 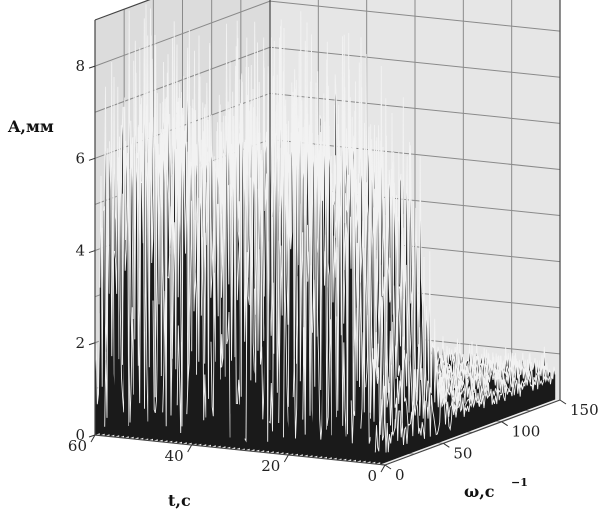 I want to click on t-tick-label: 60, so click(x=77, y=446).